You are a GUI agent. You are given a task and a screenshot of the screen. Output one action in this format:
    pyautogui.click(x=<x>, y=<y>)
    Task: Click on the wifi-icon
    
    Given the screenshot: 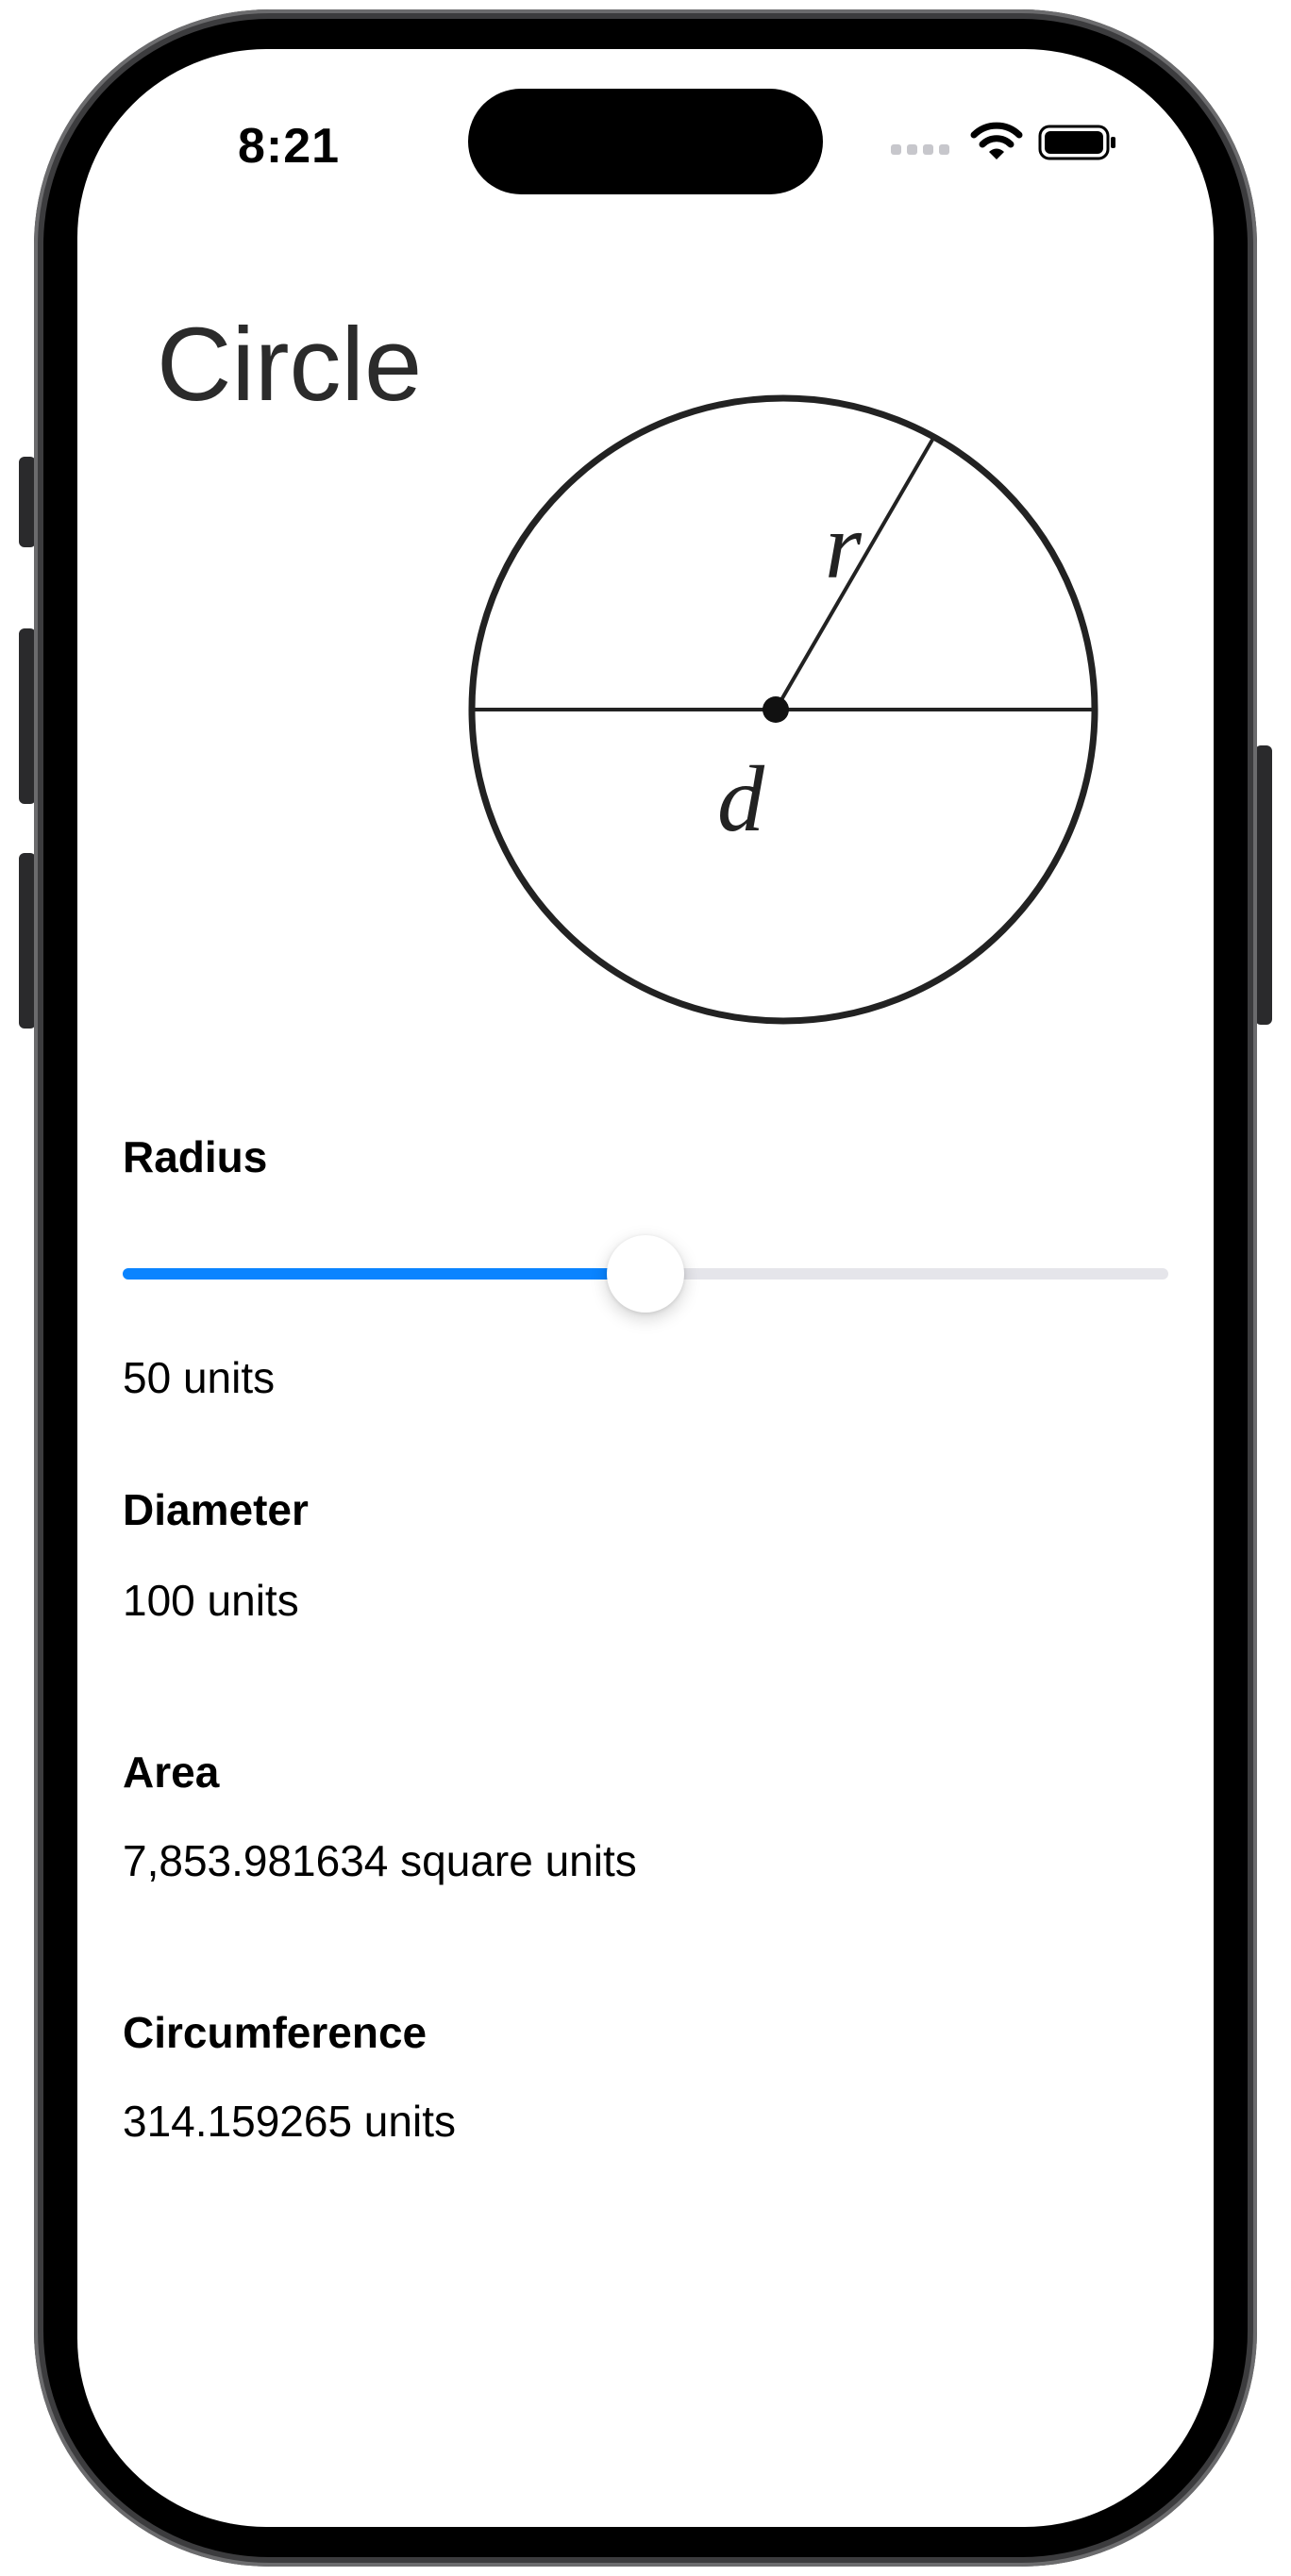 What is the action you would take?
    pyautogui.click(x=997, y=140)
    